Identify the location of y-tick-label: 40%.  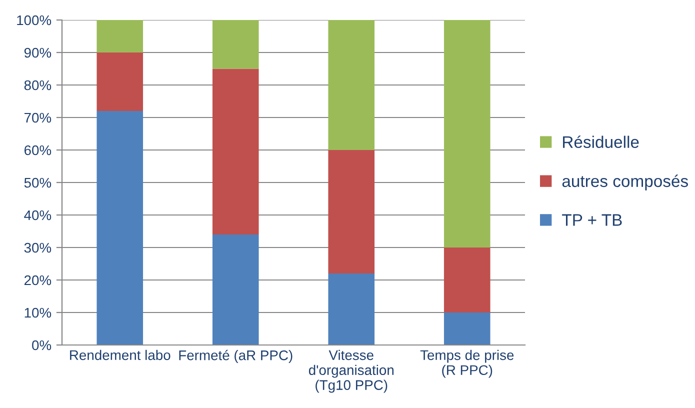
(38, 215).